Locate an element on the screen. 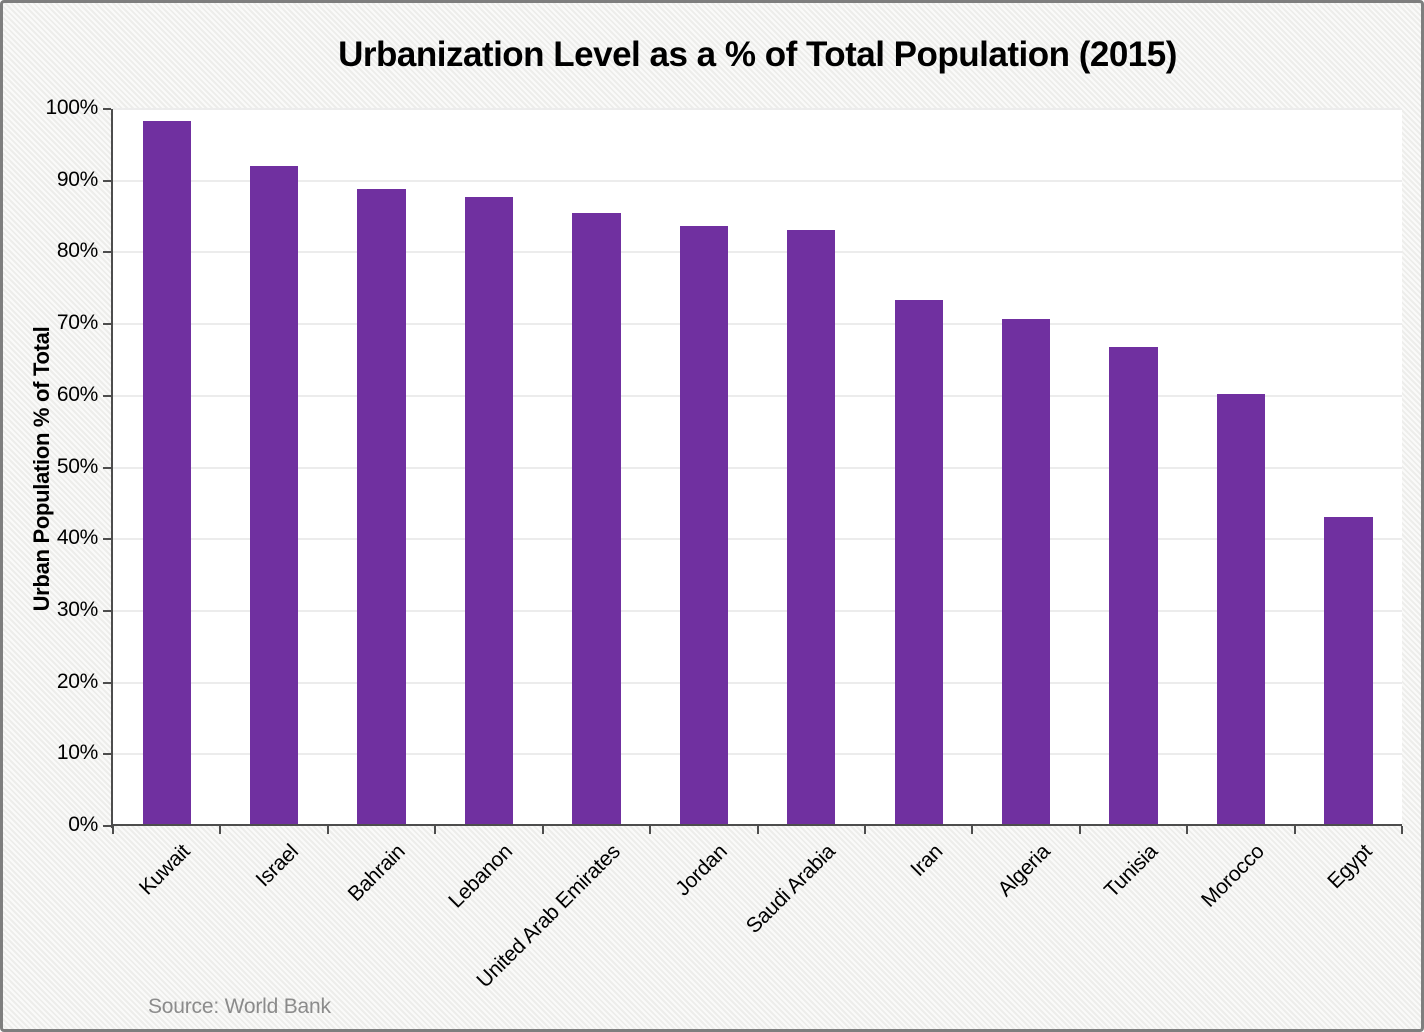 Image resolution: width=1424 pixels, height=1032 pixels. x-category-label-jordan: Jordan is located at coordinates (702, 870).